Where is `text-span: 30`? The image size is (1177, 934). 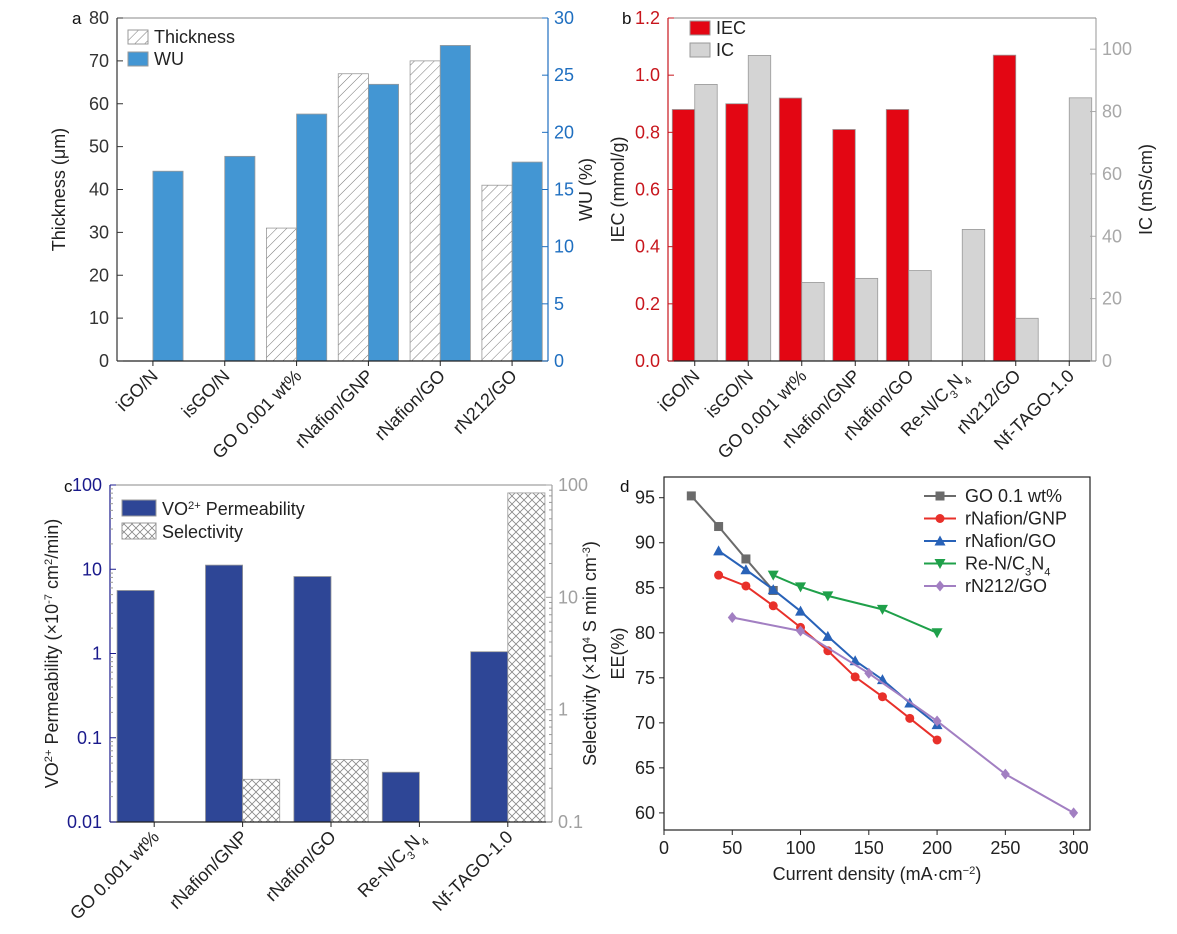 text-span: 30 is located at coordinates (99, 232).